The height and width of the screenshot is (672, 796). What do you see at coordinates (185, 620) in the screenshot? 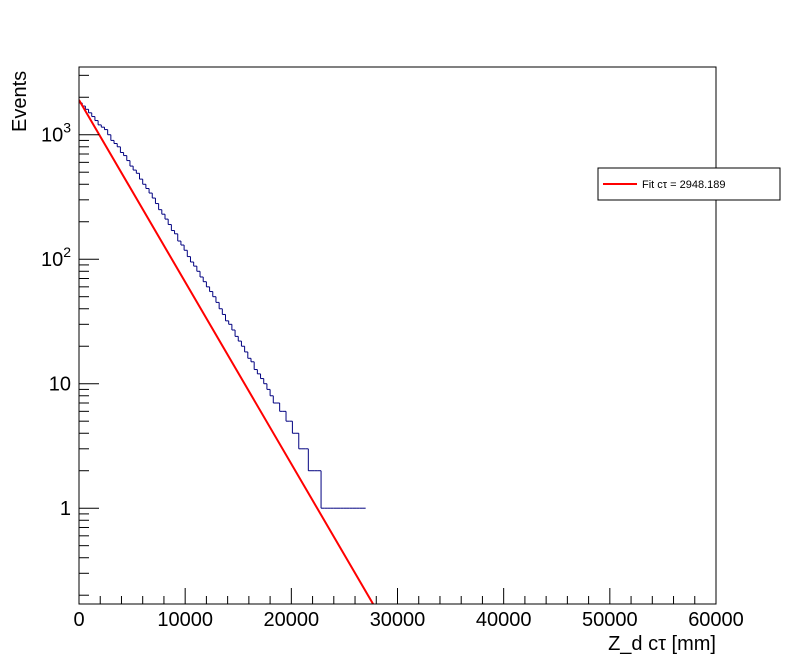
I see `x-tick-label: 10000` at bounding box center [185, 620].